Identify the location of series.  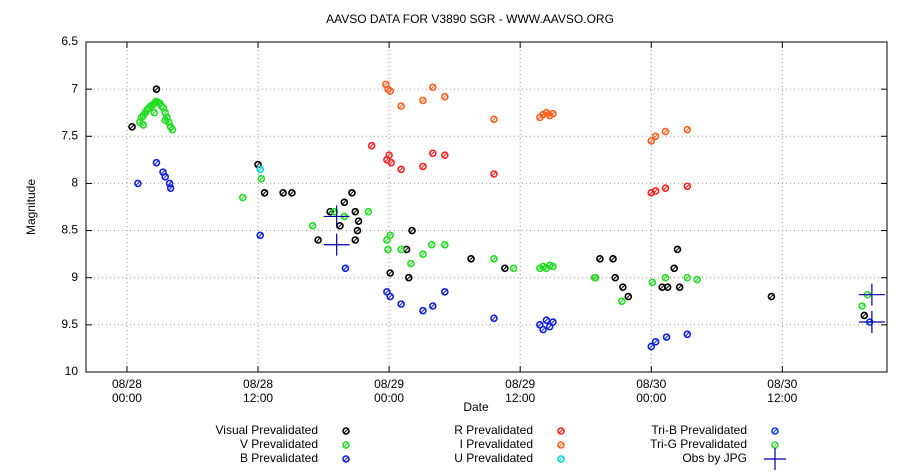
(260, 169).